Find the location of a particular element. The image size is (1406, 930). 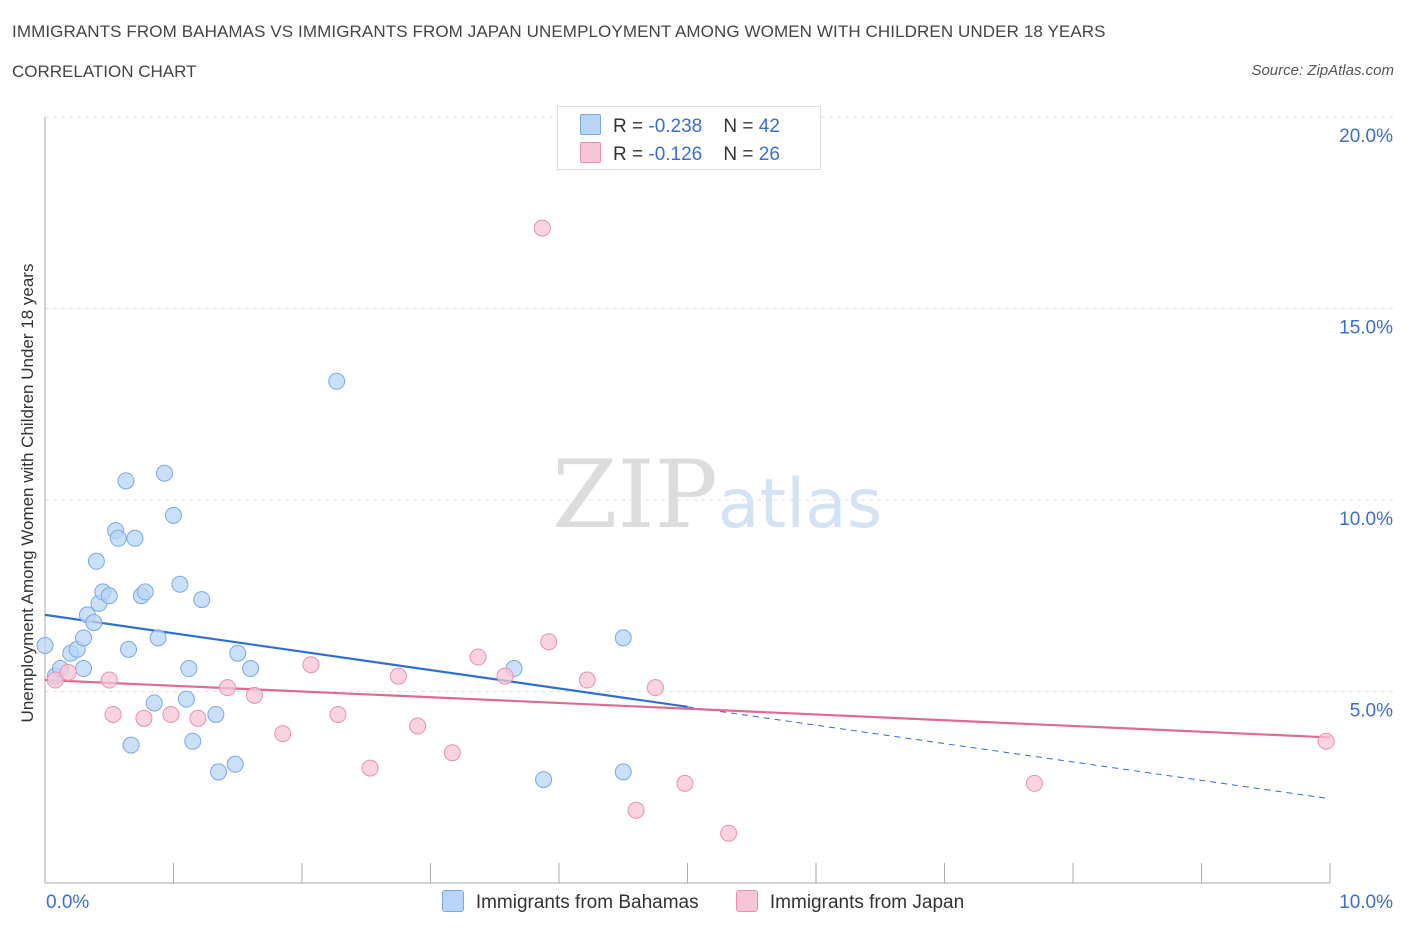

correlation-stats-box: R = -0.238 N = 42 R = -0.126 N = 26 is located at coordinates (689, 138).